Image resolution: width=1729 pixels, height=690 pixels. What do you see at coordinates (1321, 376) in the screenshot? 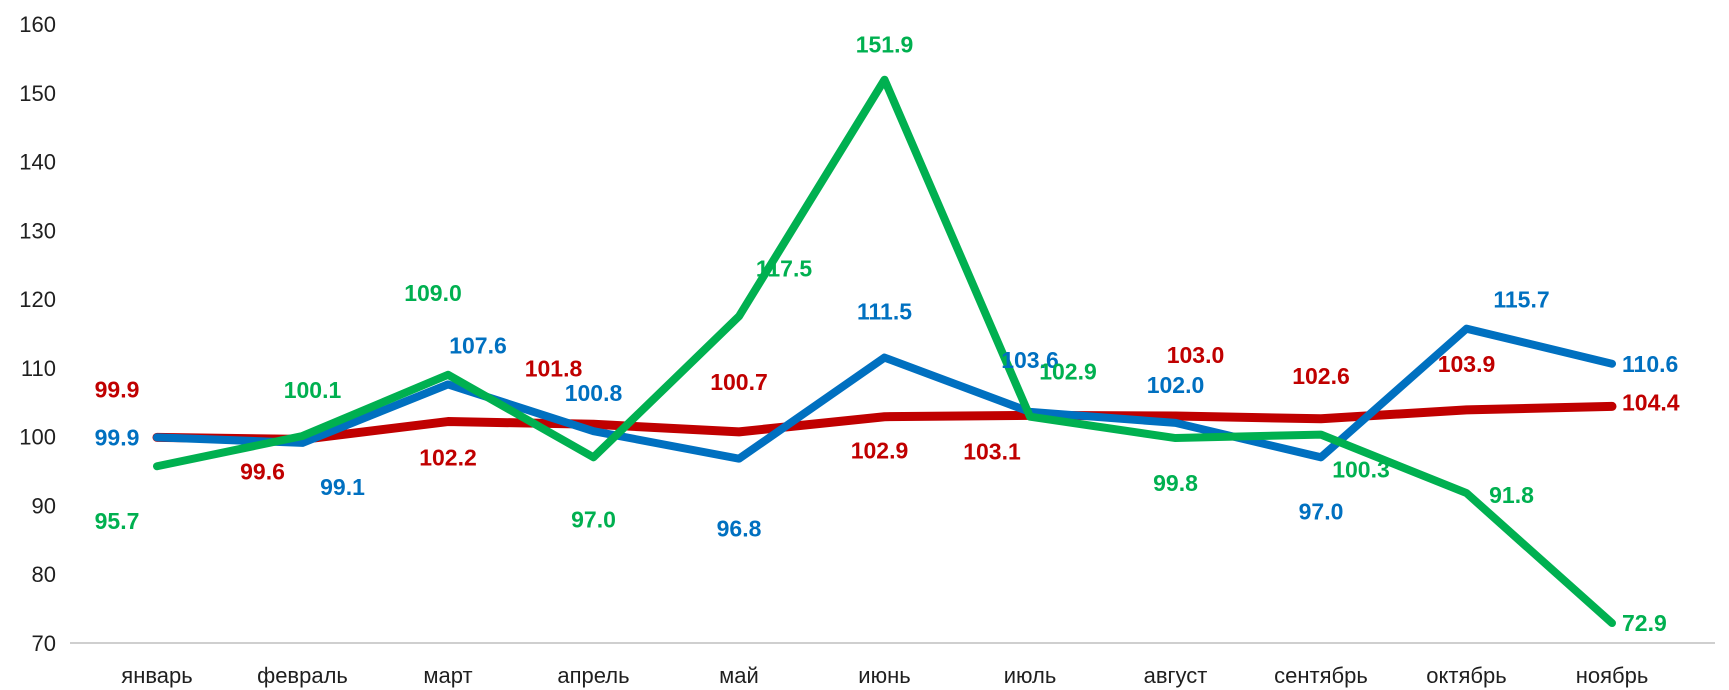
I see `data-label-series-1: 102.6` at bounding box center [1321, 376].